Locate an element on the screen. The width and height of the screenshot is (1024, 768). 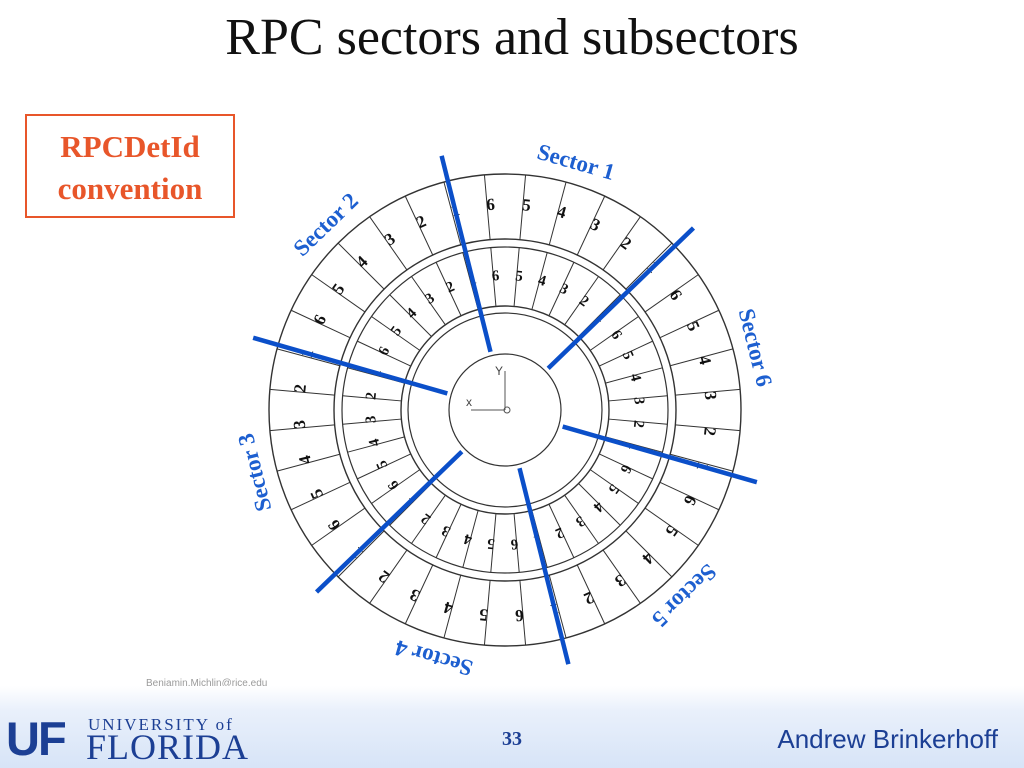
x-axis-label: x is located at coordinates (469, 402).